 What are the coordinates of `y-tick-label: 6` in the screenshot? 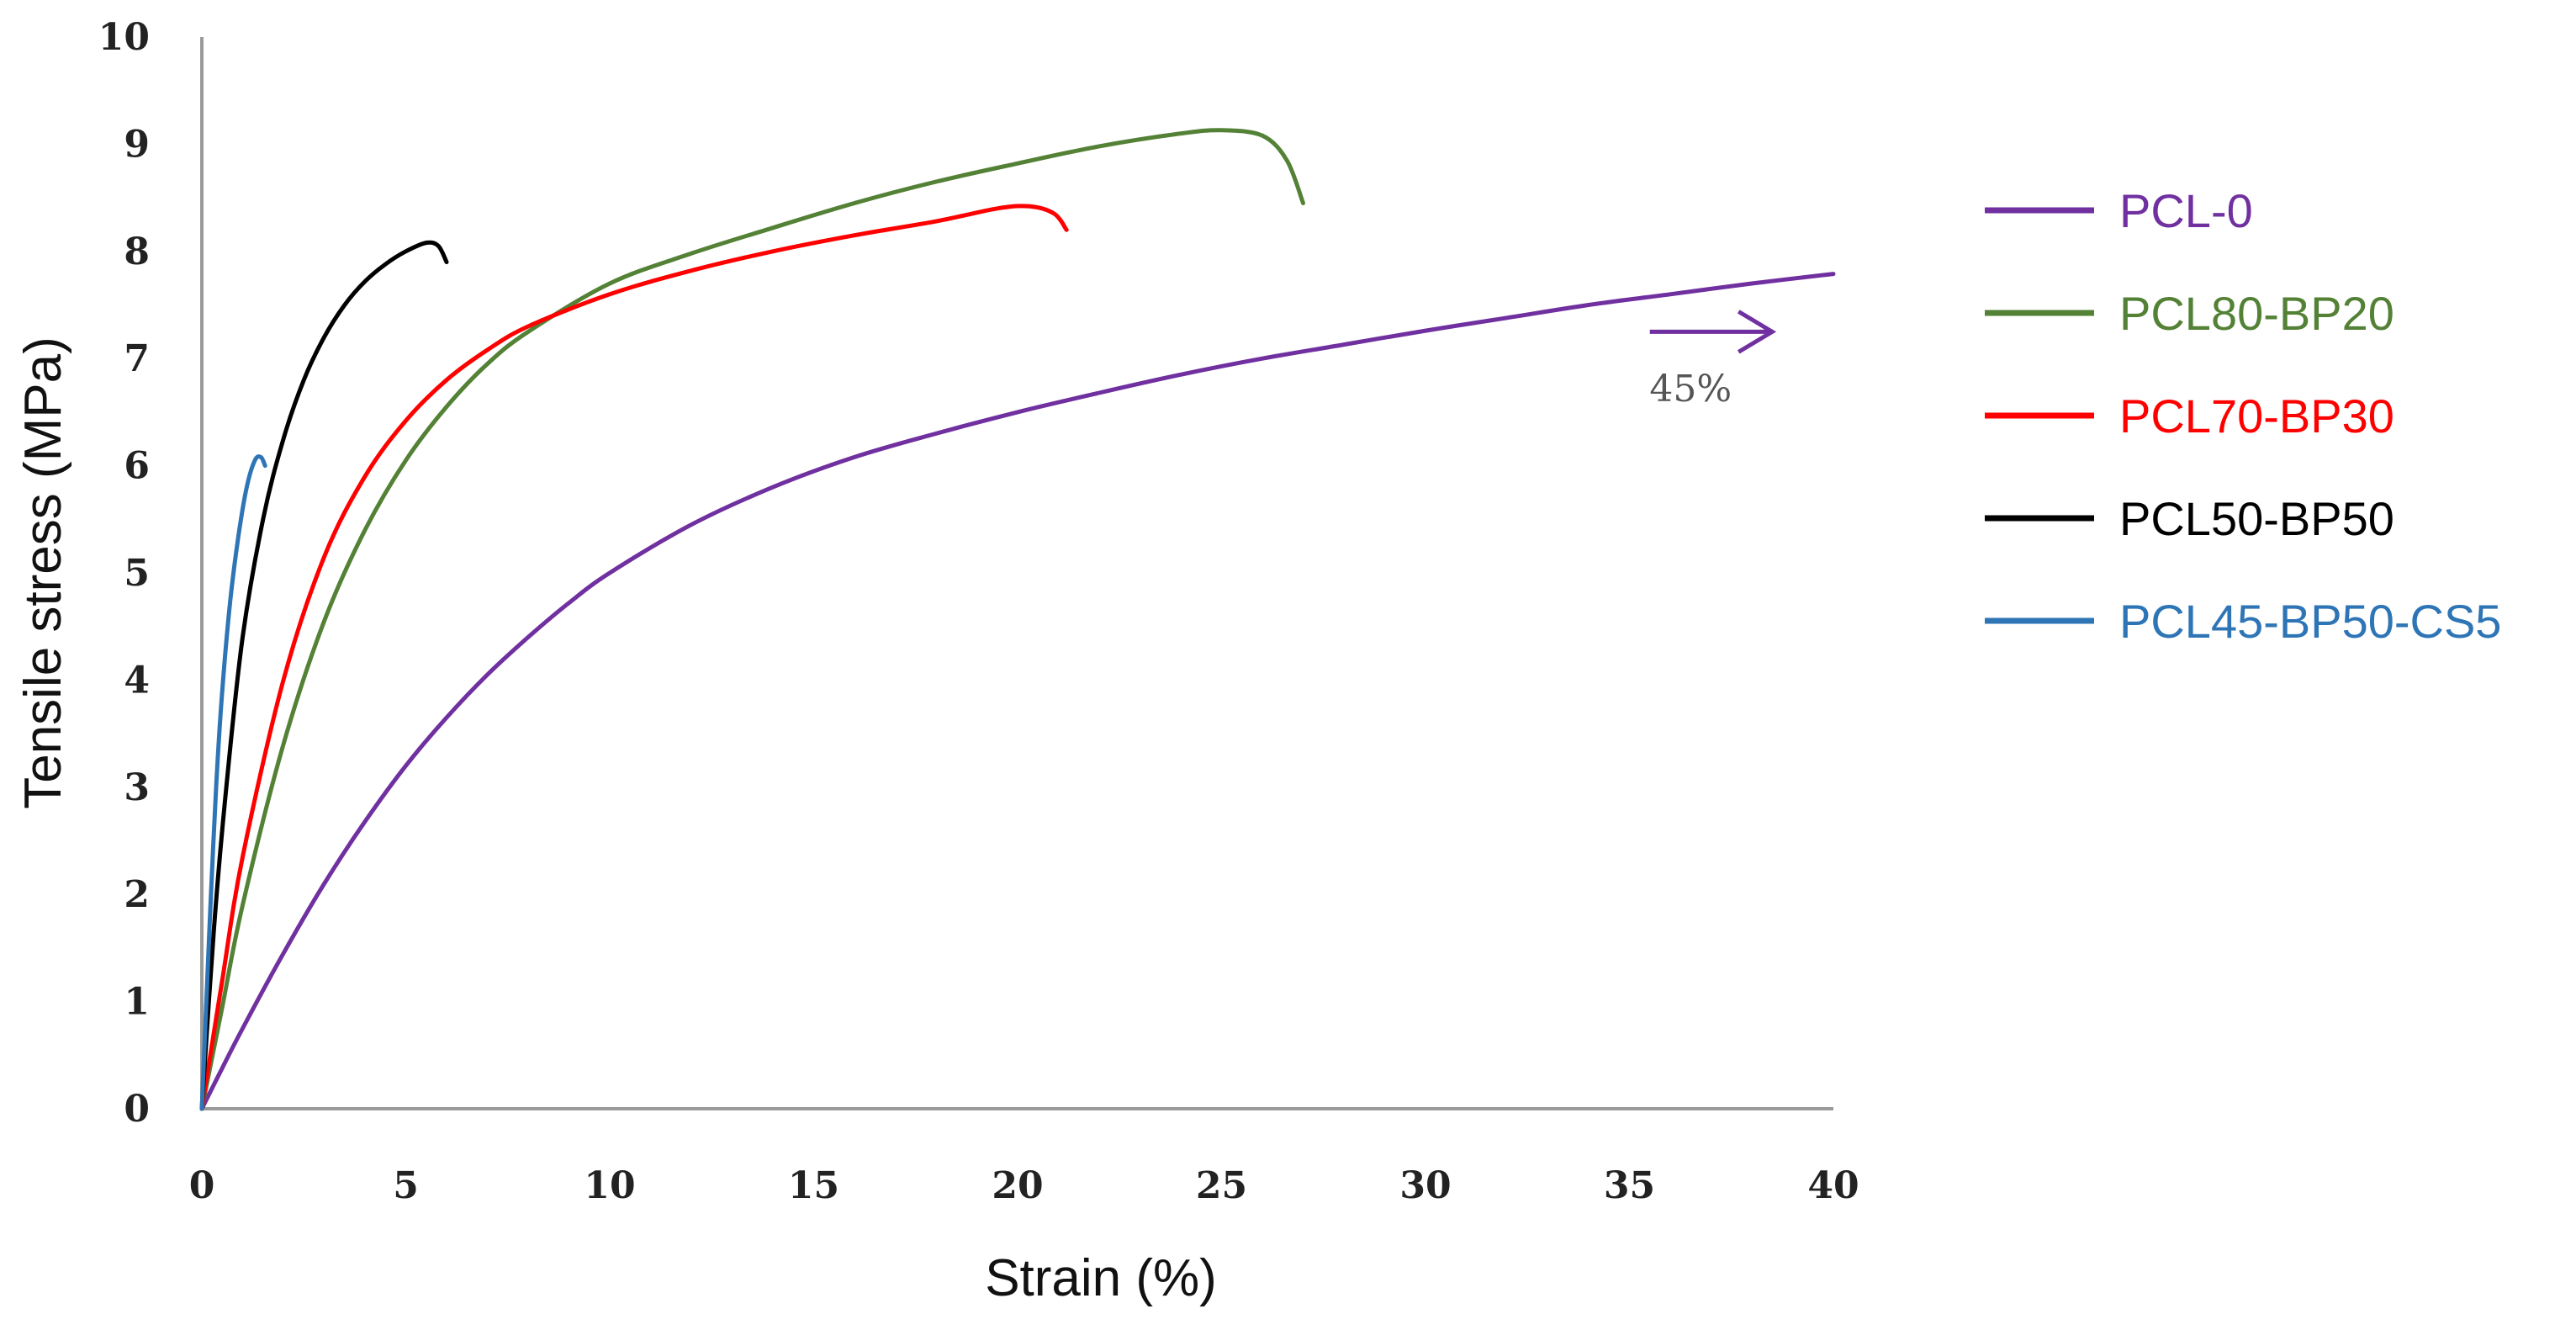 It's located at (137, 466).